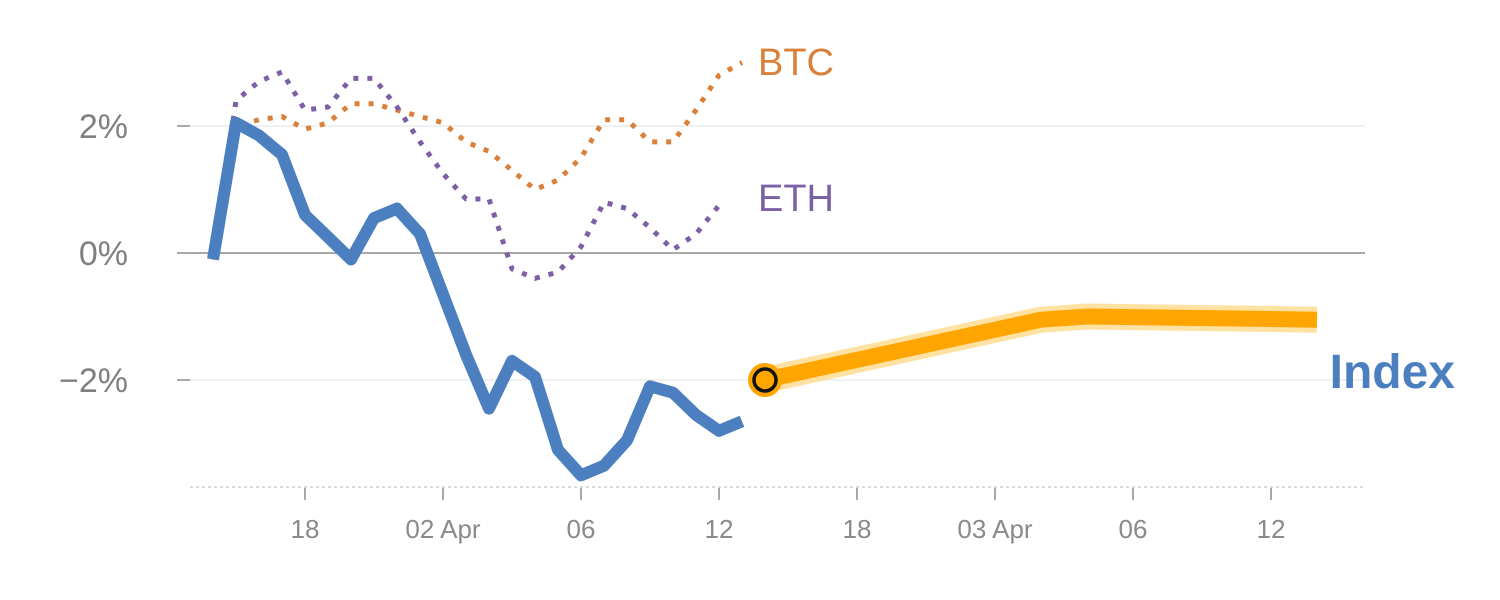 The width and height of the screenshot is (1500, 600). I want to click on x-tick-label: 03 Apr, so click(995, 529).